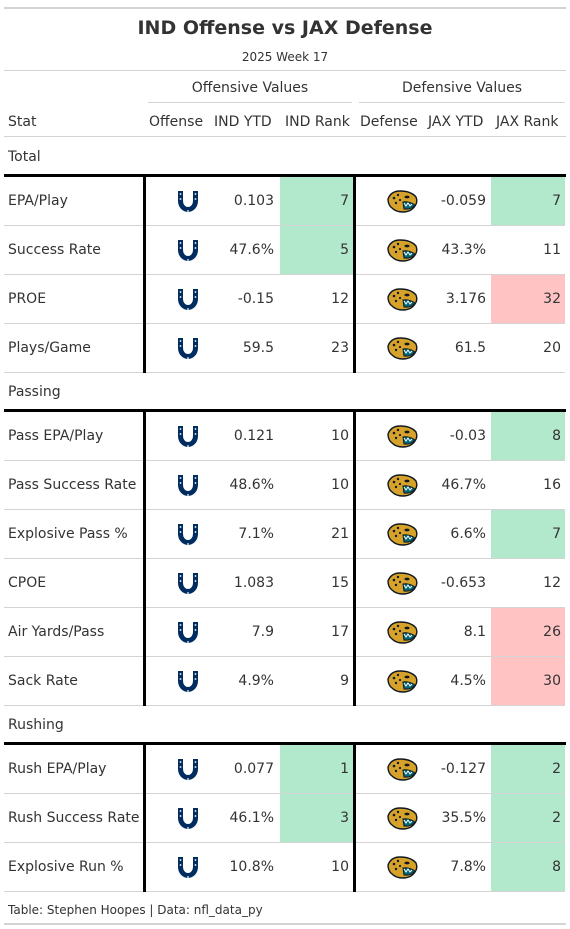 The image size is (570, 929). I want to click on ind-ytd-value: 48.6%, so click(251, 485).